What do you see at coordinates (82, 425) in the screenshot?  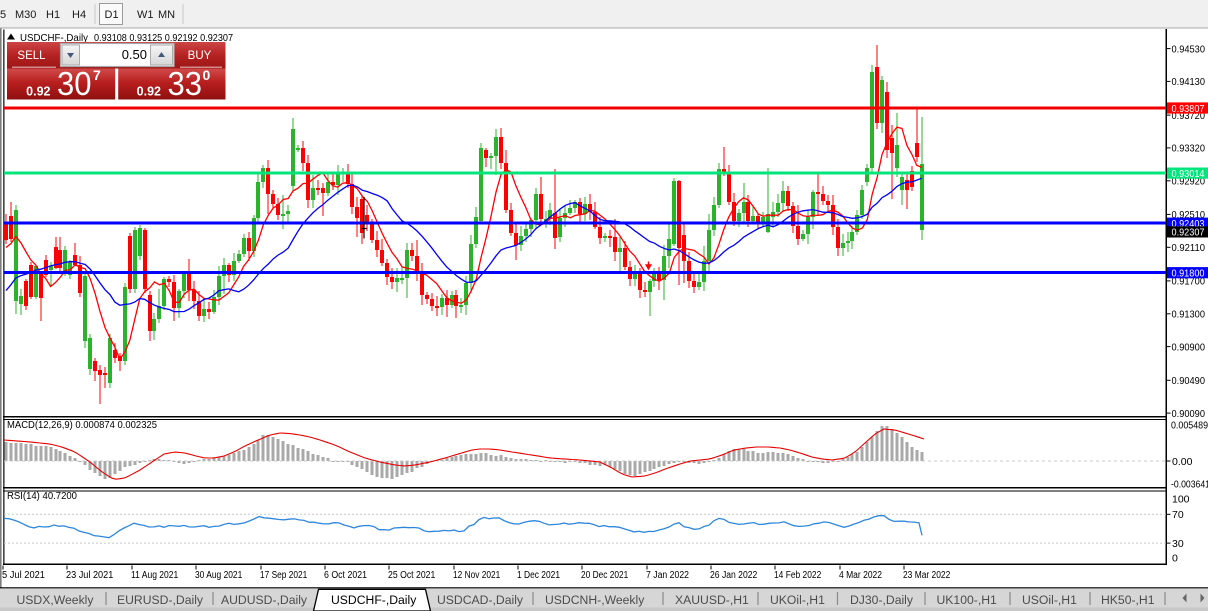 I see `svg-text:MACD(12,26,9) 0.000874 0.00232: MACD(12,26,9) 0.000874 0.002325` at bounding box center [82, 425].